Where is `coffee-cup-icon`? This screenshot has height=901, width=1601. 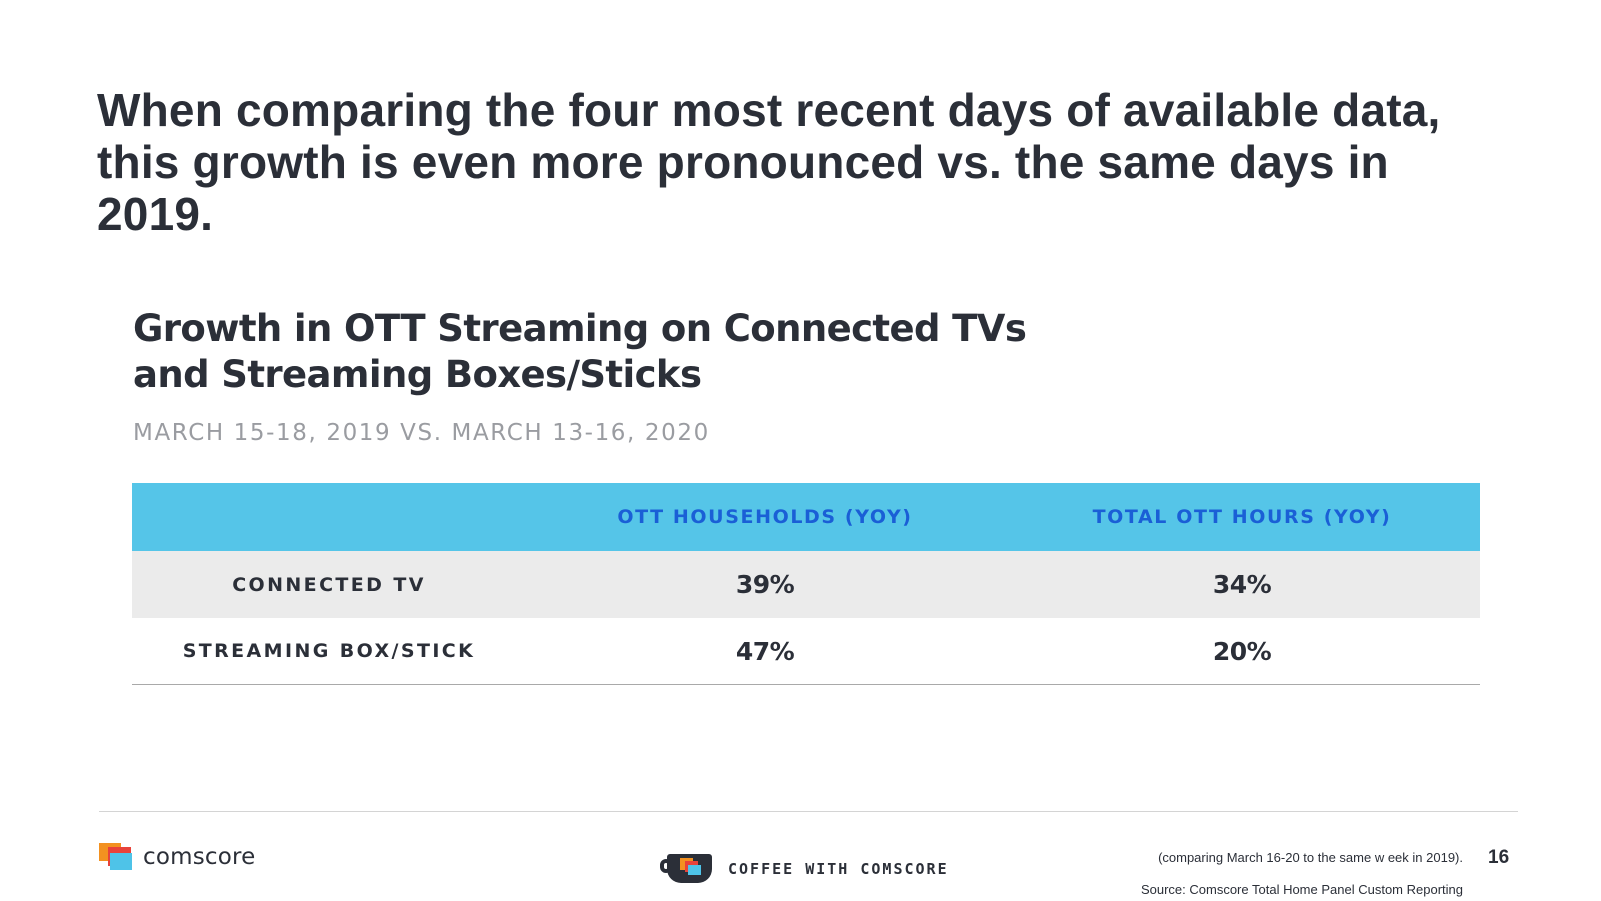
coffee-cup-icon is located at coordinates (686, 869).